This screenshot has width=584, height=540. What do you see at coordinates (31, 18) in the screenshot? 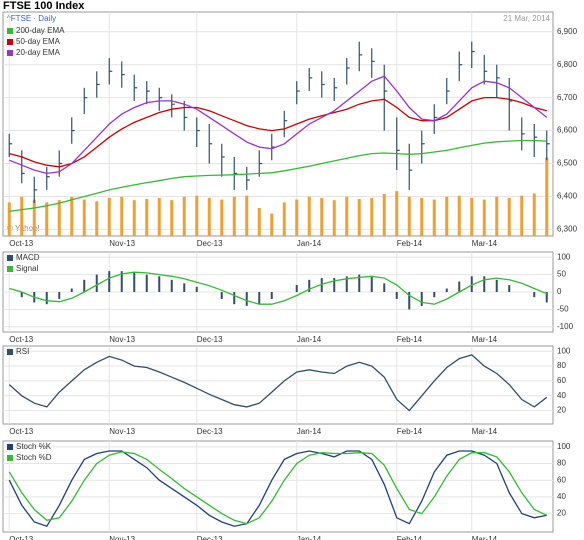
I see `chart-subtitle: ^FTSE · Daily` at bounding box center [31, 18].